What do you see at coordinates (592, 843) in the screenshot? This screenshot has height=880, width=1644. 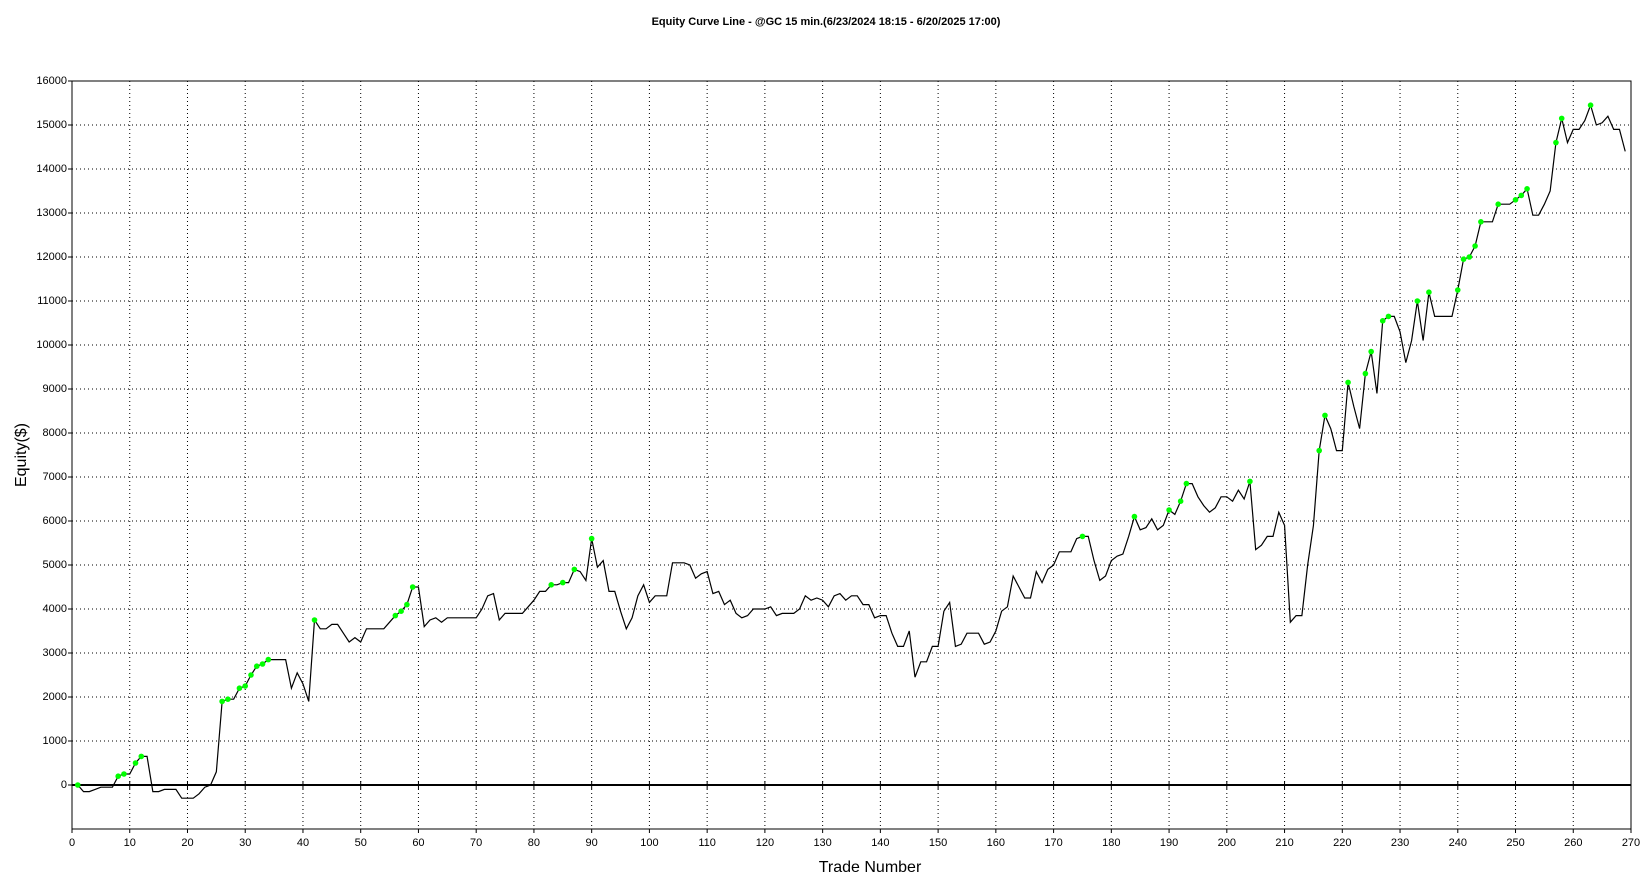 I see `x-tick-label: 90` at bounding box center [592, 843].